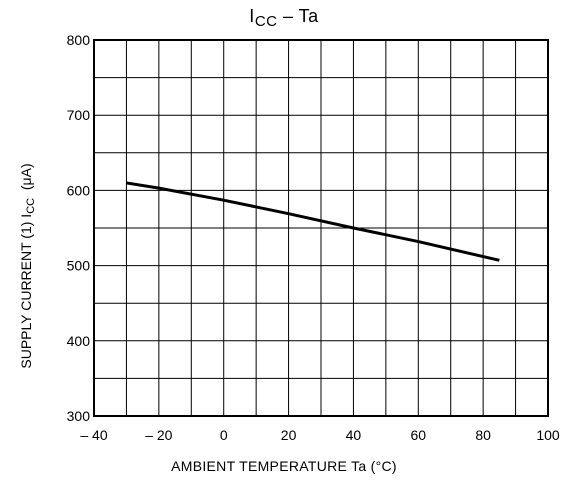 This screenshot has width=568, height=484. I want to click on chart-title: ICC – Ta, so click(284, 18).